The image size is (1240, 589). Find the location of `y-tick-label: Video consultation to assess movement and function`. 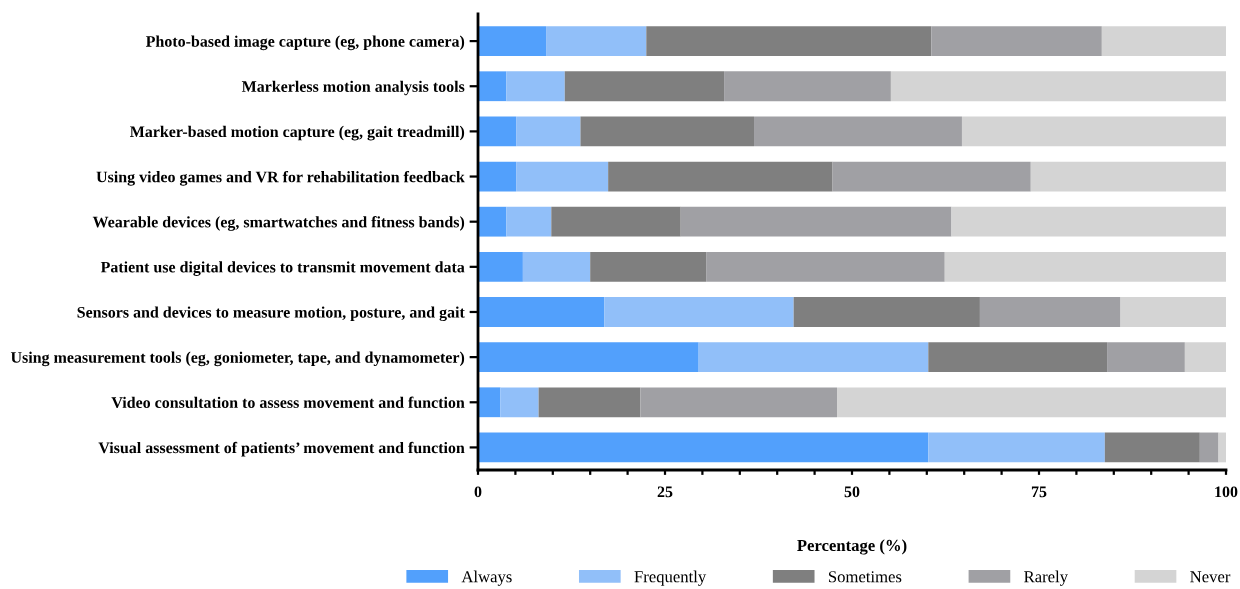

y-tick-label: Video consultation to assess movement and function is located at coordinates (288, 402).